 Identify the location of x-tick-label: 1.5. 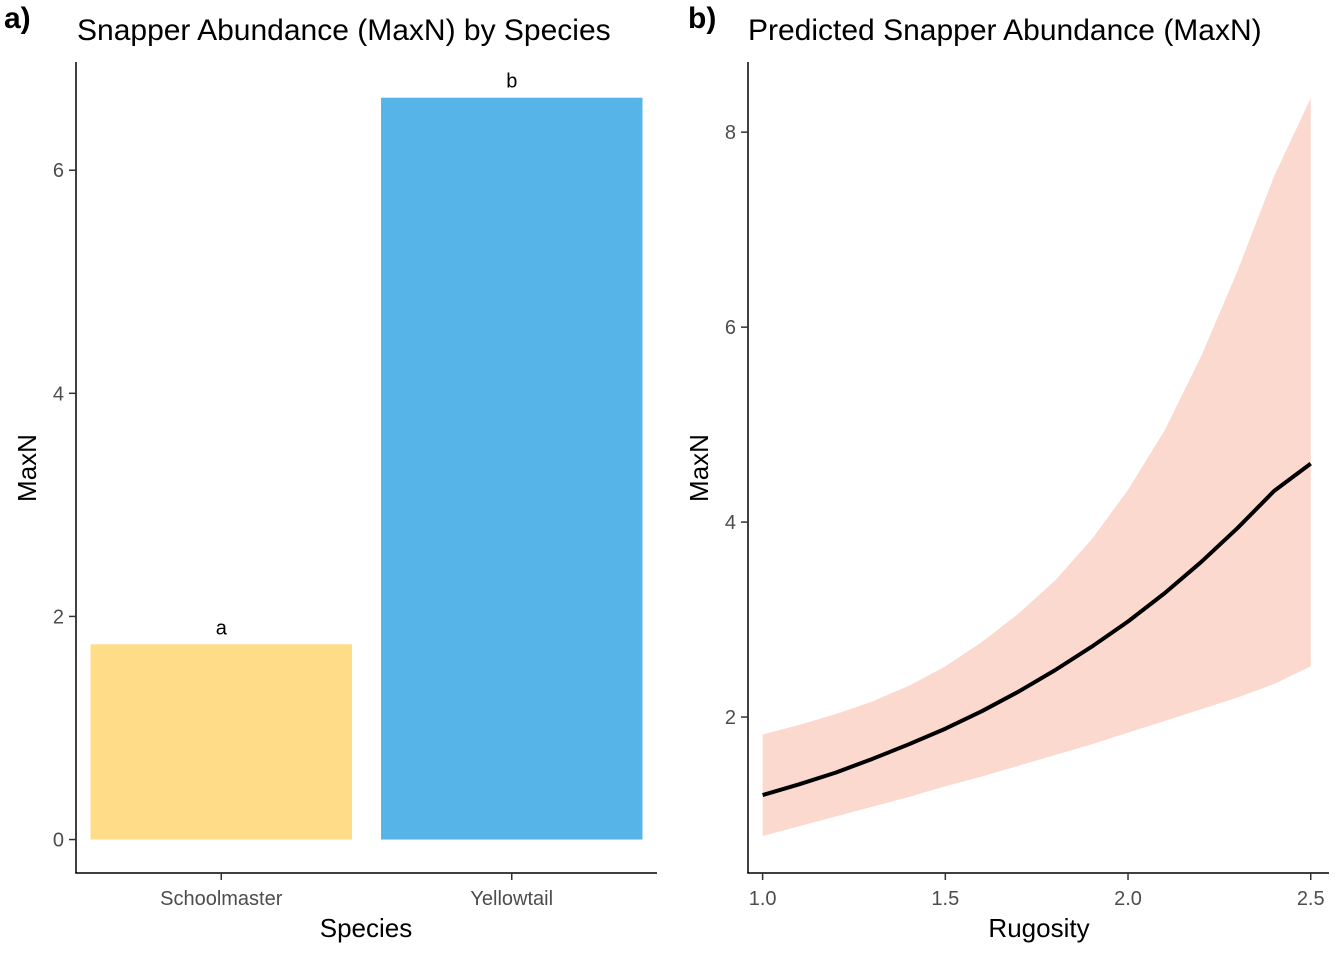
(945, 899).